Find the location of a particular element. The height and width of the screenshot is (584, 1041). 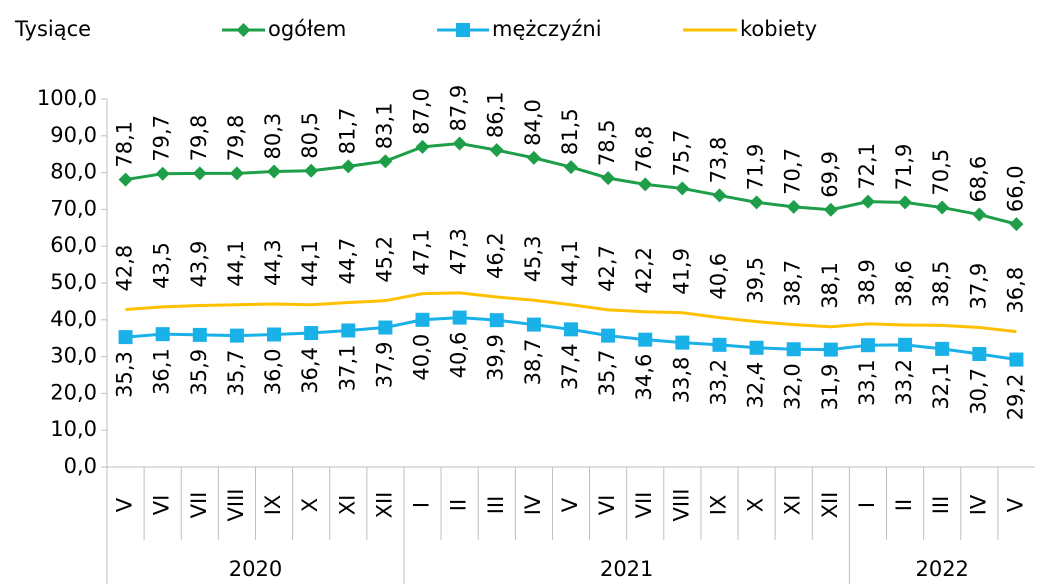

x-tick-label: VIII is located at coordinates (236, 505).